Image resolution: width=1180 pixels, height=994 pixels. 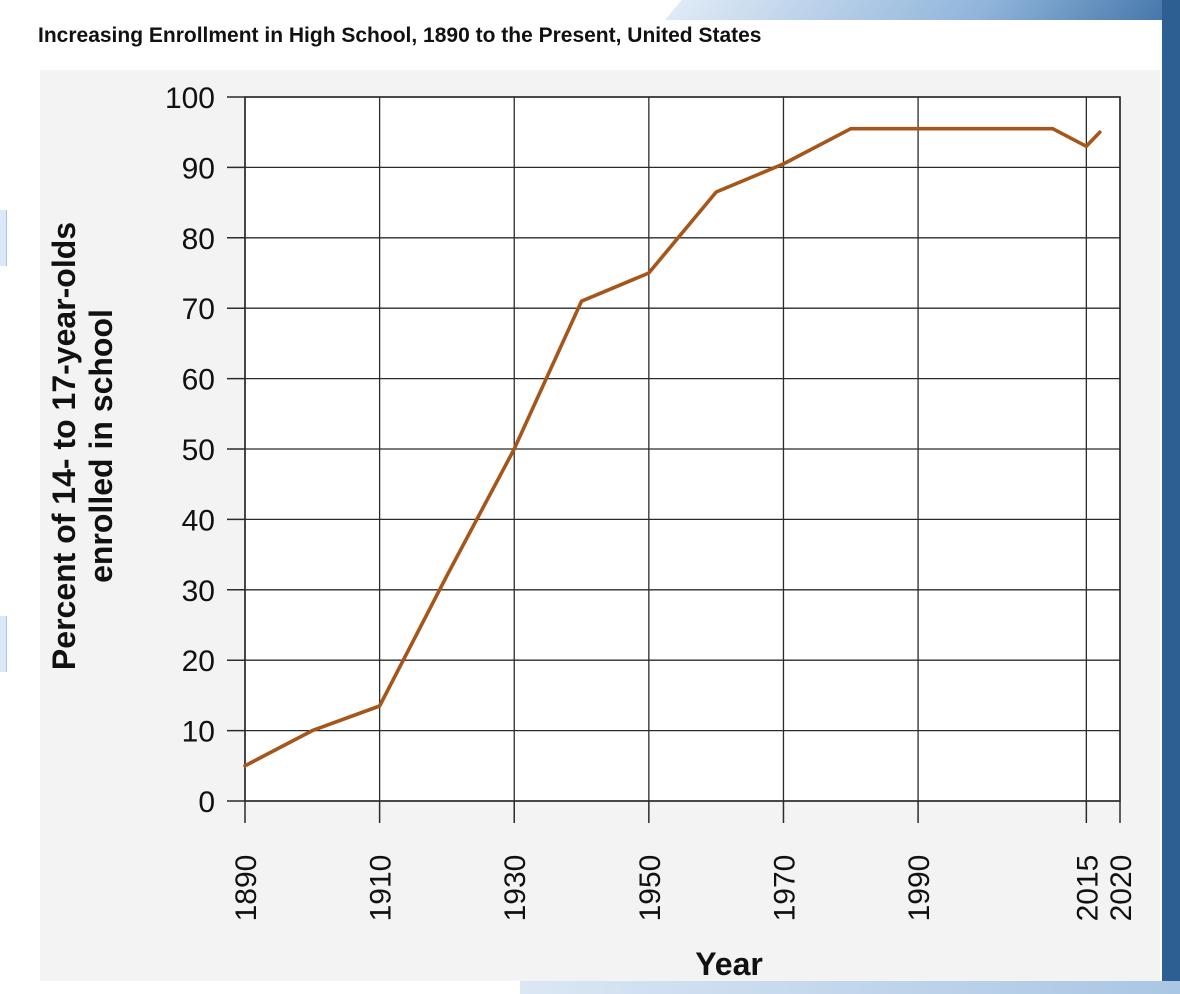 I want to click on slide-side-strip, so click(x=1171, y=497).